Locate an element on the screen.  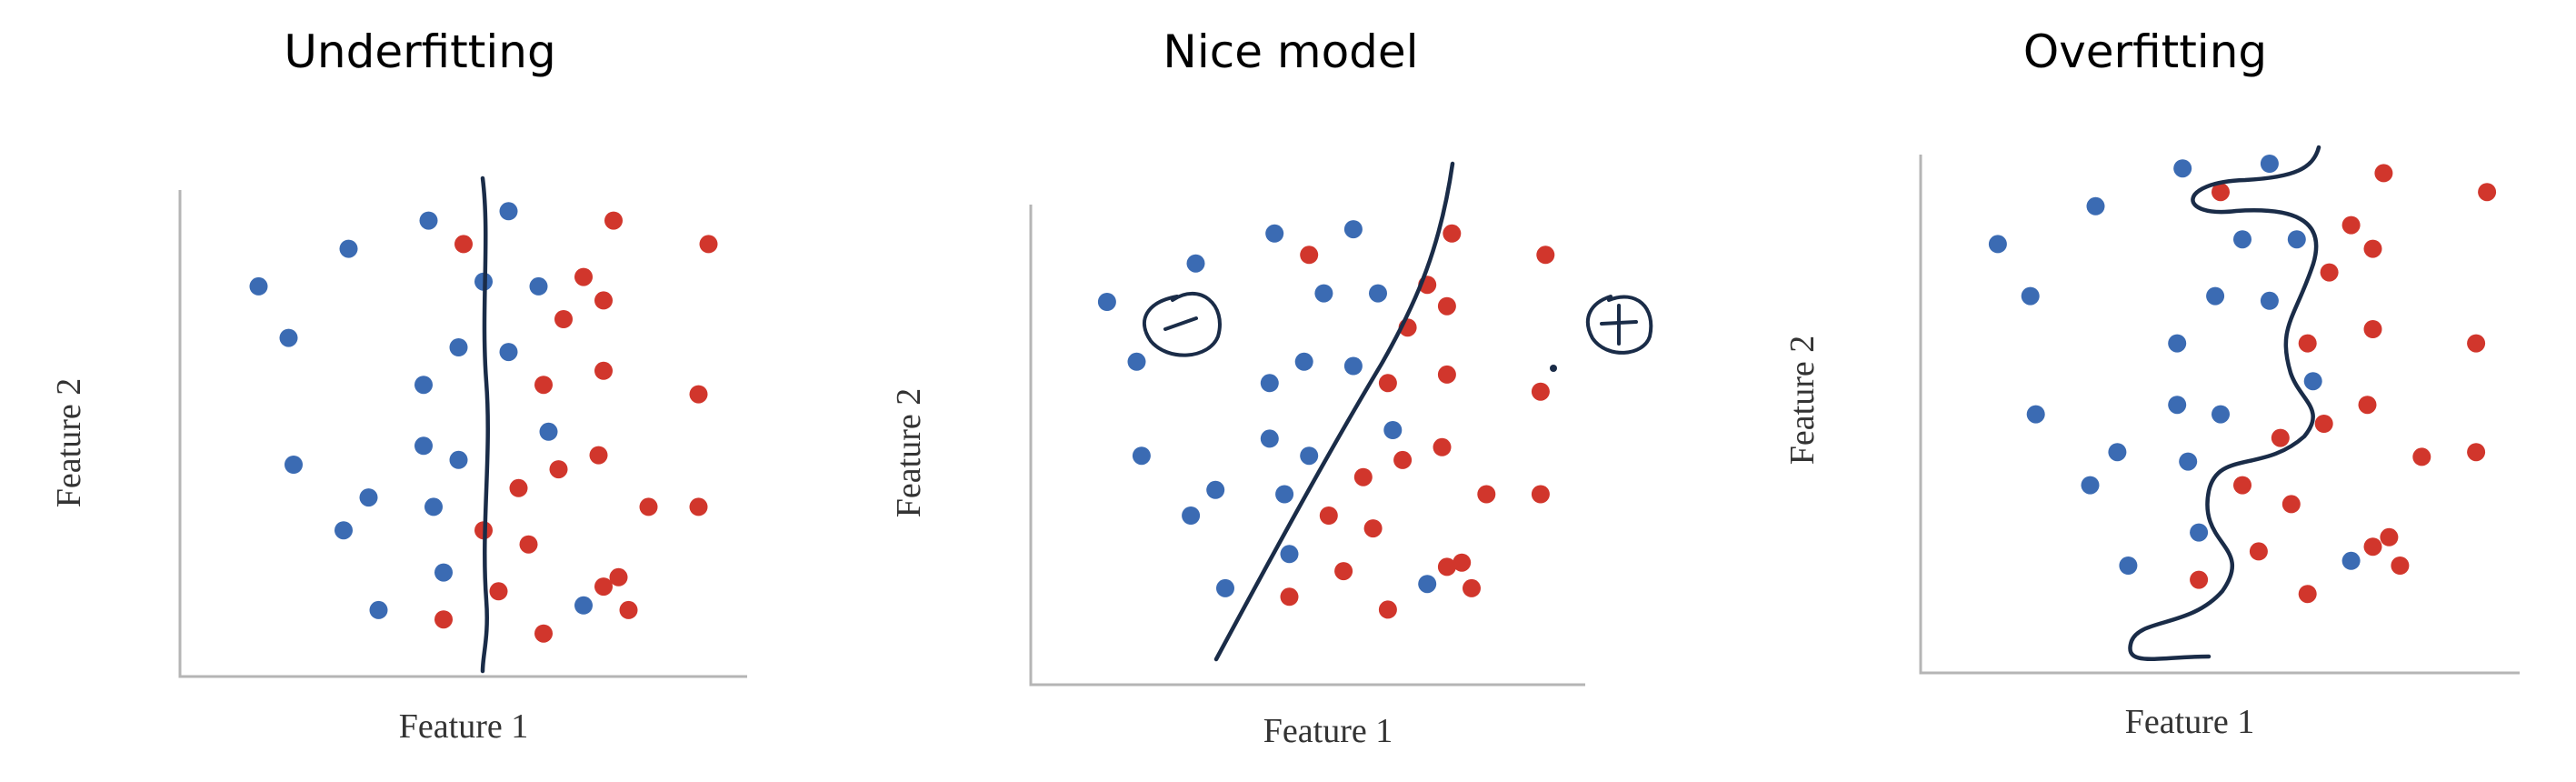
underfitting-y-axis-label: Feature 2 is located at coordinates (69, 442).